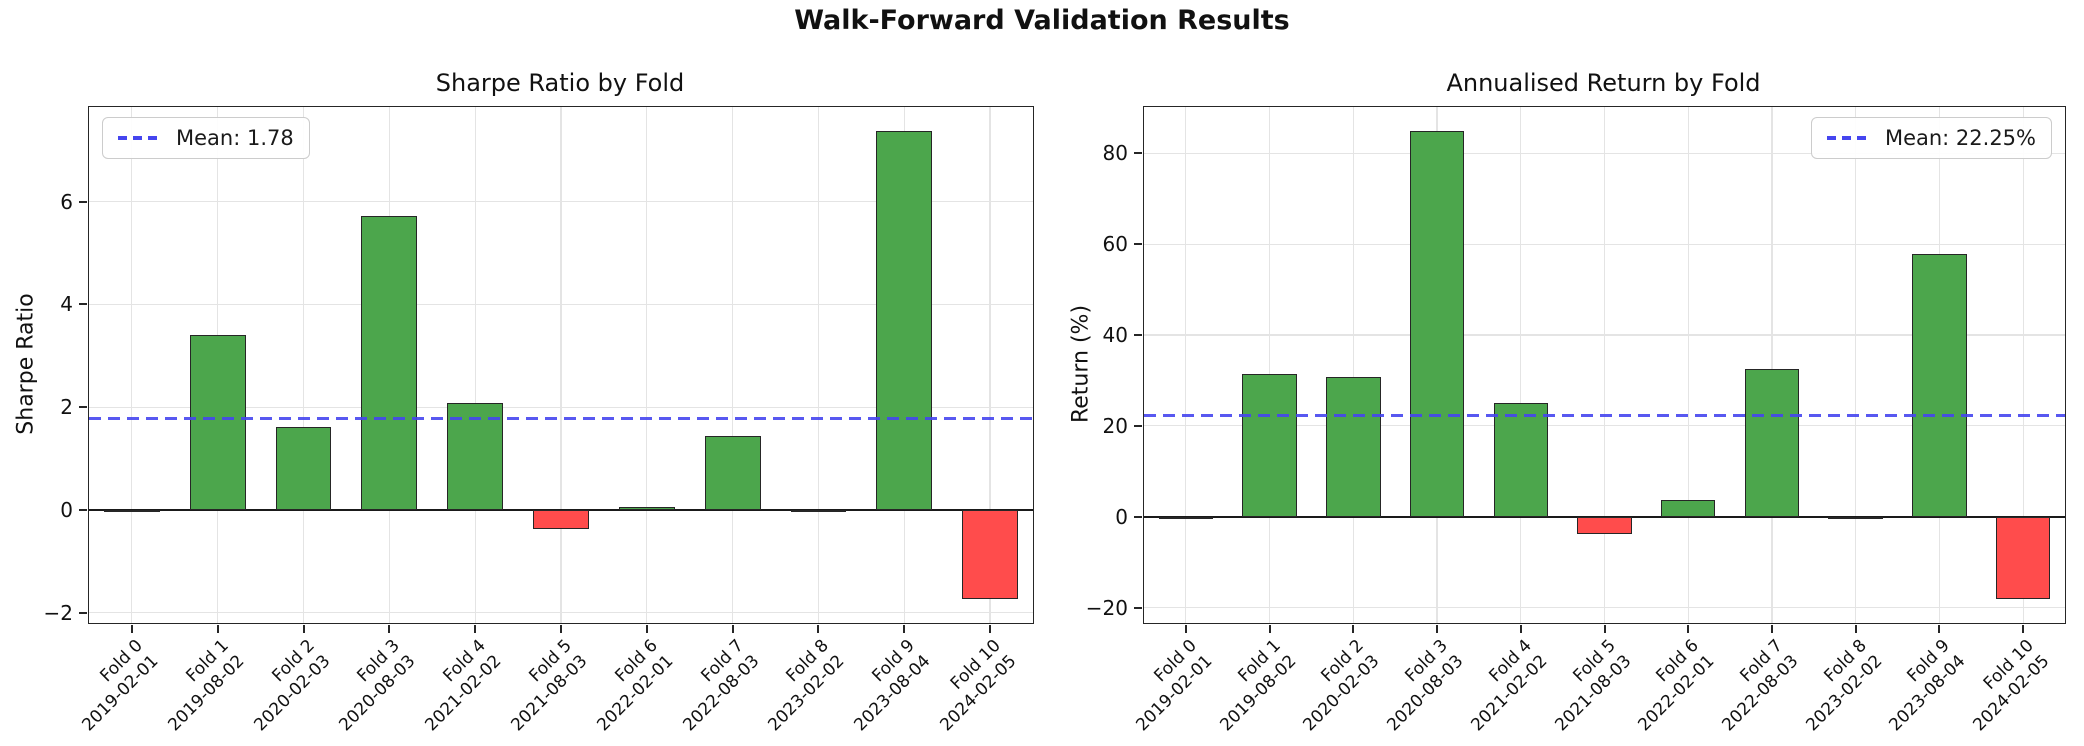 The height and width of the screenshot is (746, 2084). What do you see at coordinates (66, 201) in the screenshot?
I see `y-tick-label: 6` at bounding box center [66, 201].